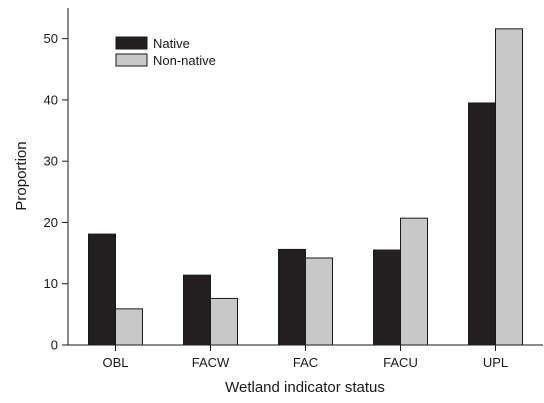 Image resolution: width=544 pixels, height=403 pixels. What do you see at coordinates (102, 289) in the screenshot?
I see `bar-native-obl` at bounding box center [102, 289].